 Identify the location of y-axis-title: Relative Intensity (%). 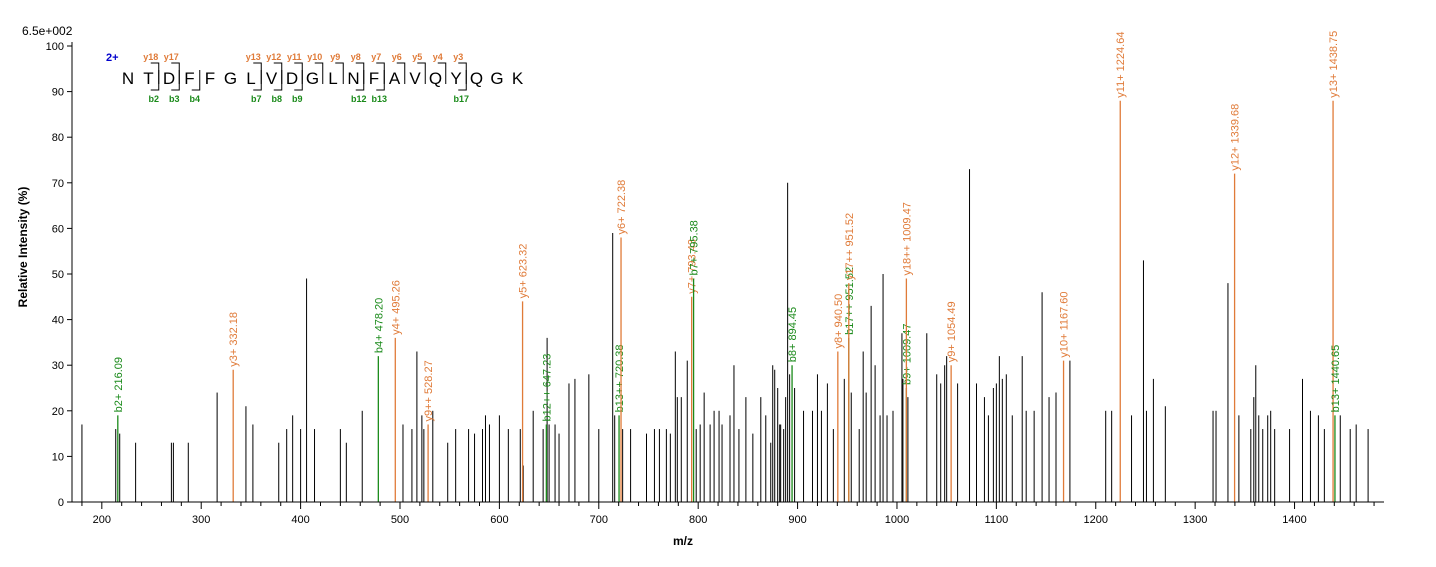
(23, 247).